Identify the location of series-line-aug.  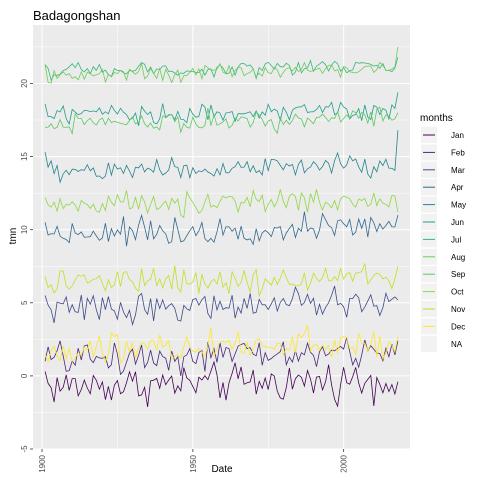
(221, 65).